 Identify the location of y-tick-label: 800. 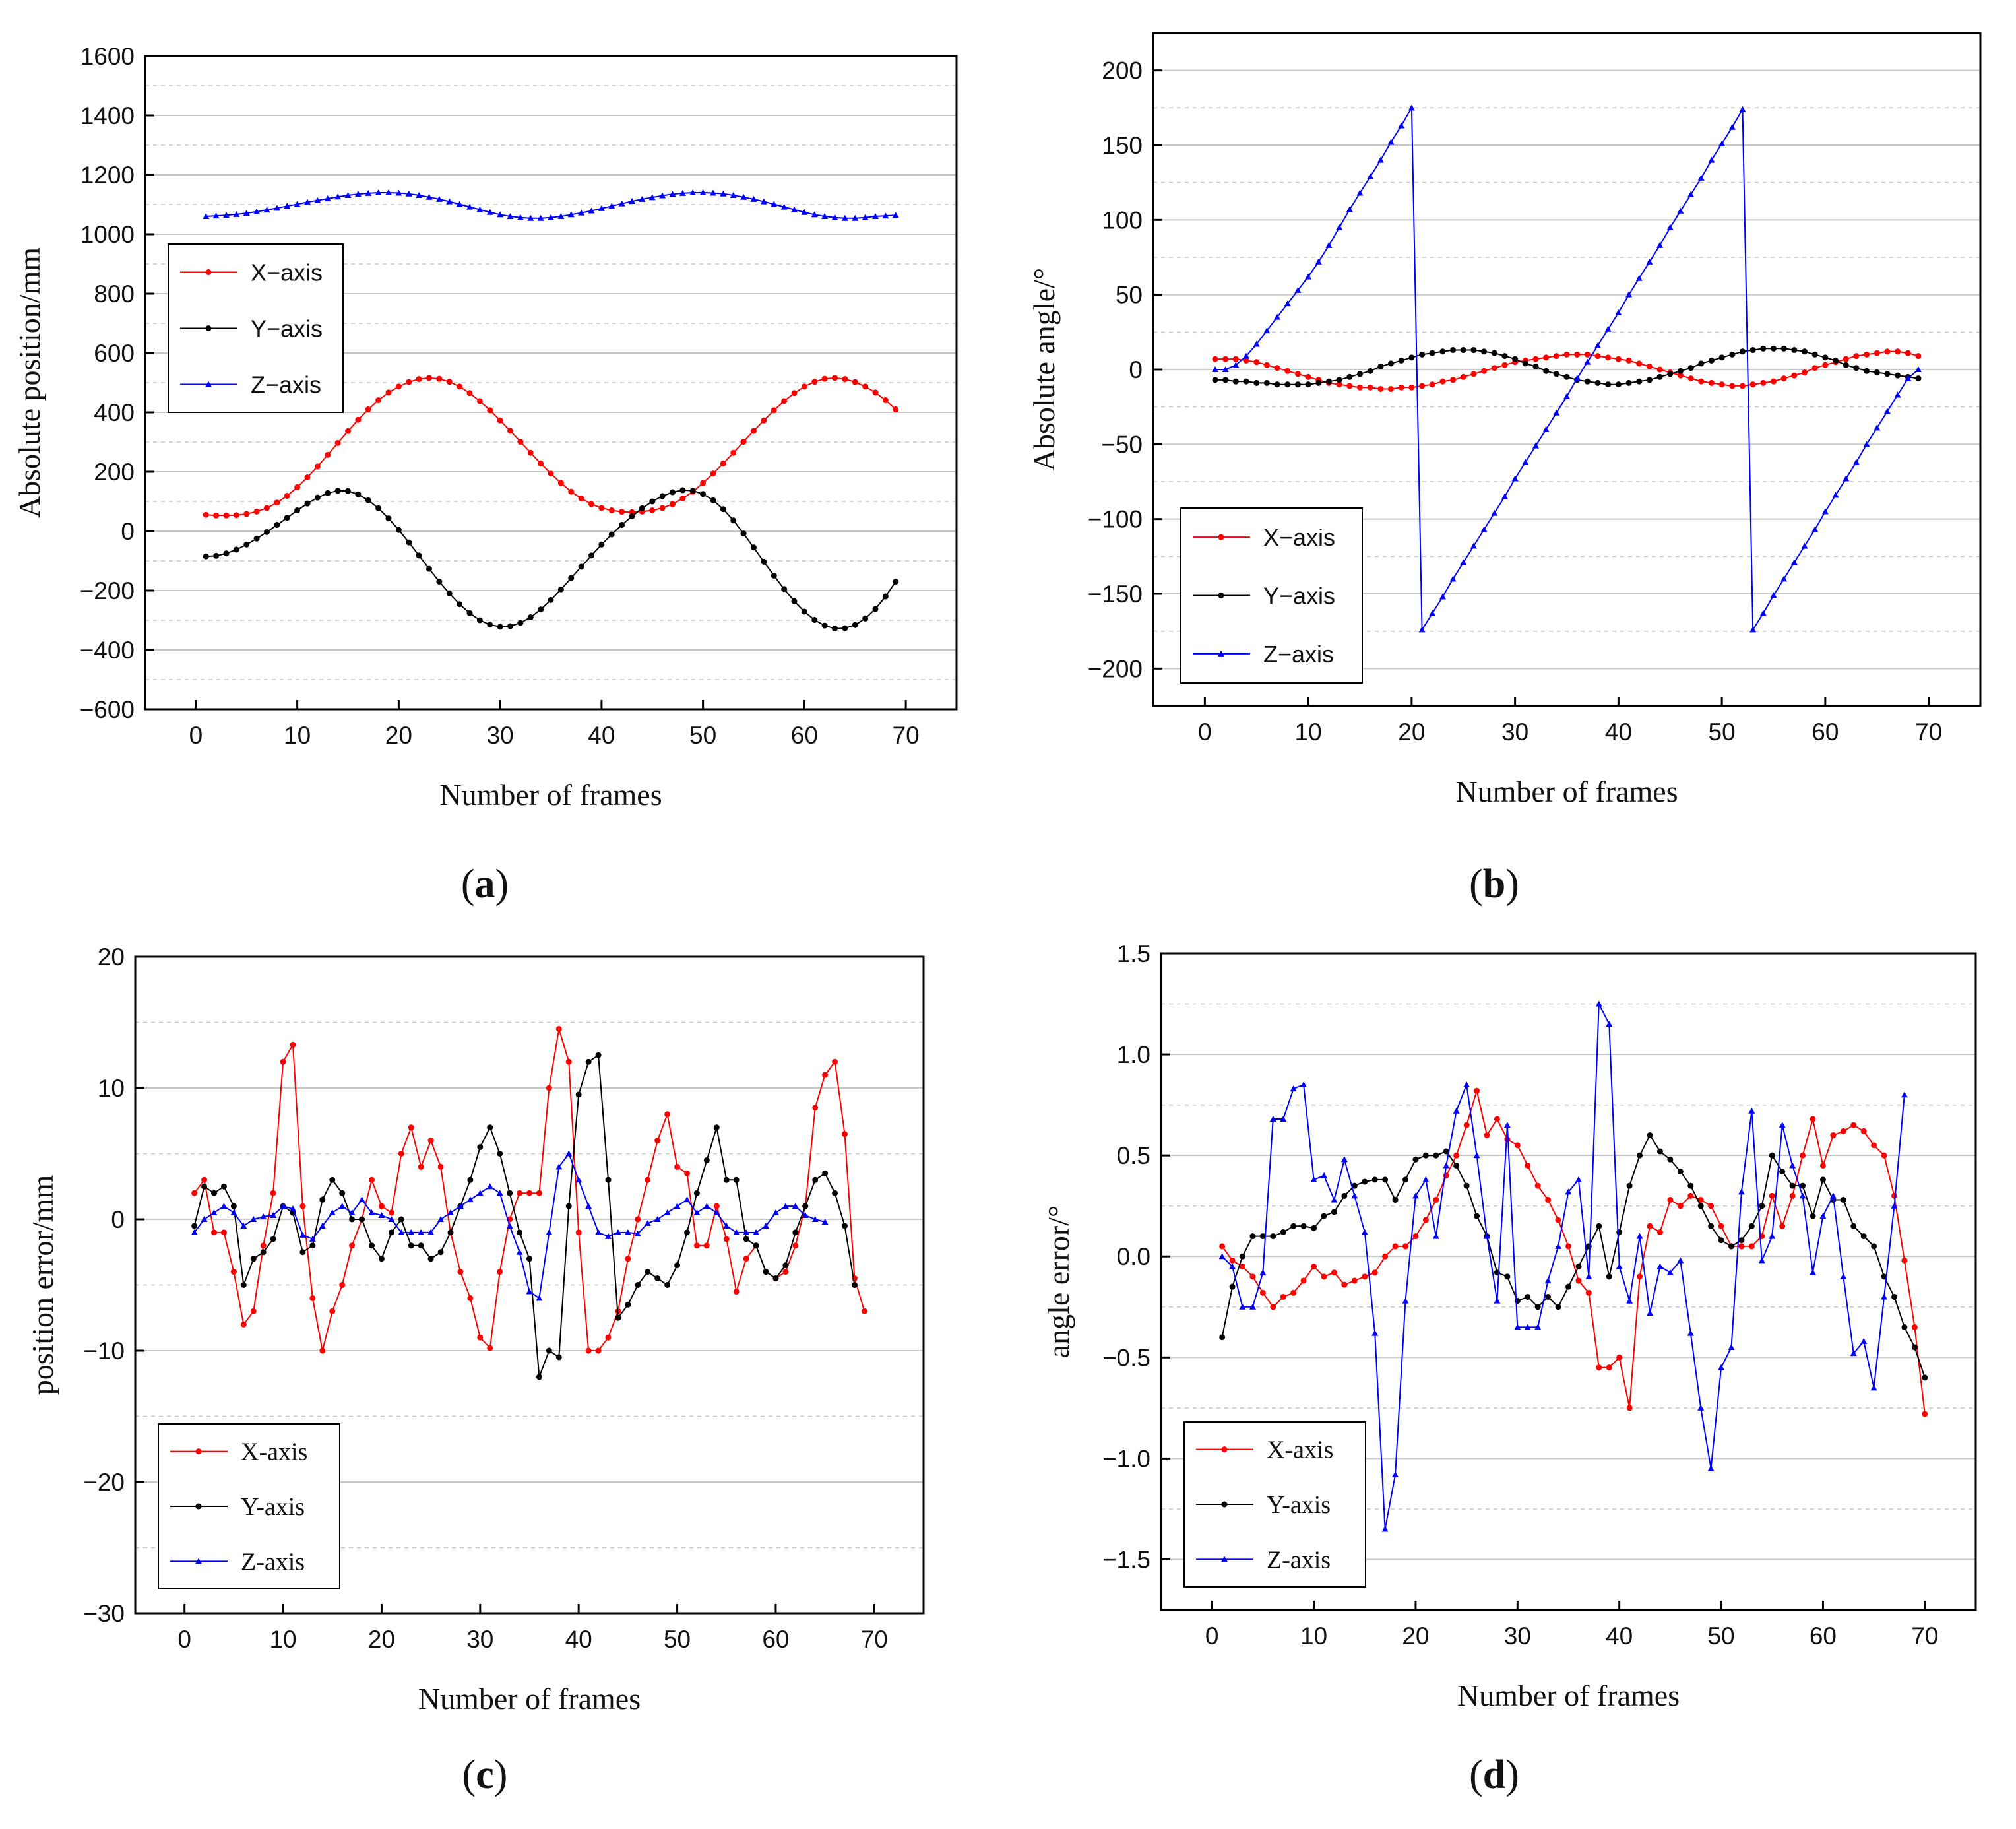
(114, 294).